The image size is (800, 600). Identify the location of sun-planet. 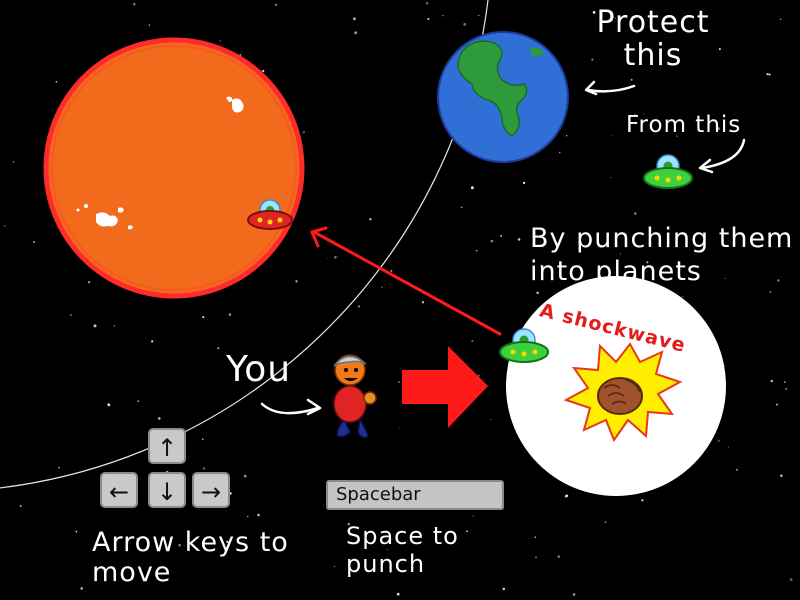
(174, 168).